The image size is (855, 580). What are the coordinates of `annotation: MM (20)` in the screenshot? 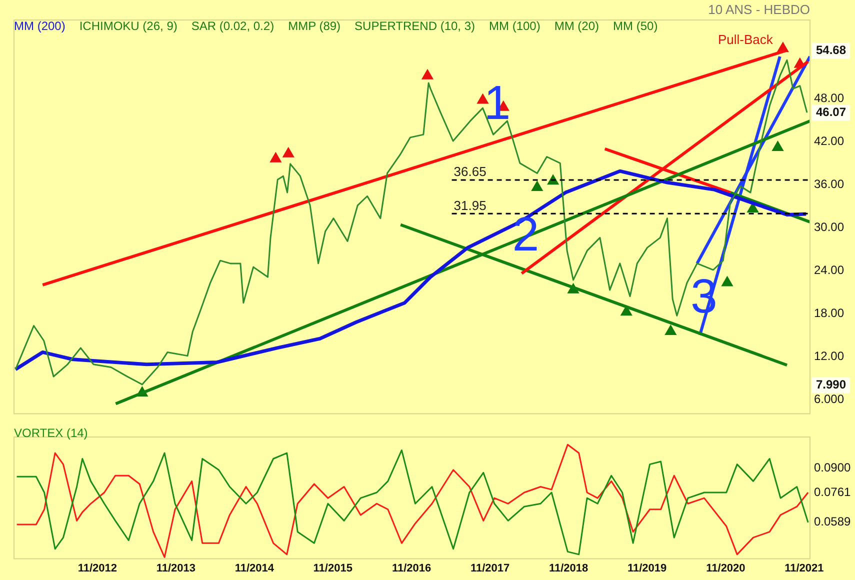 It's located at (577, 26).